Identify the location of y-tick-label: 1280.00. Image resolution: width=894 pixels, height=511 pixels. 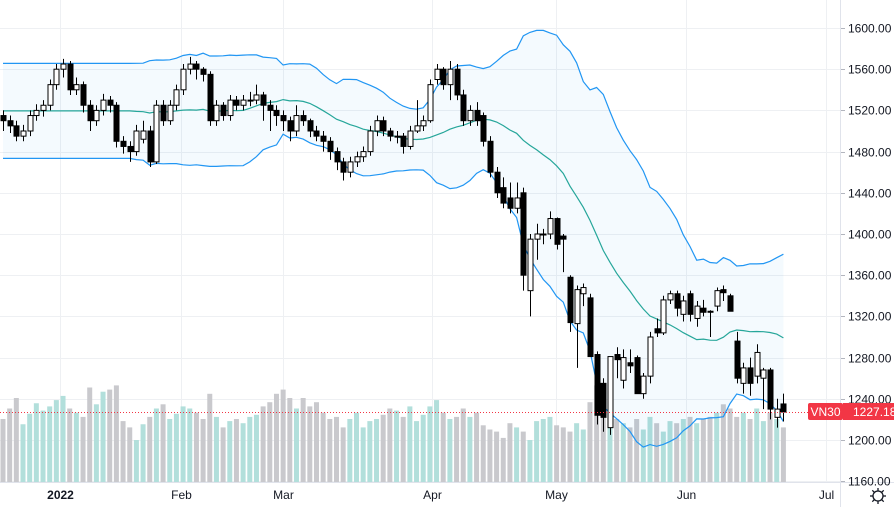
(870, 359).